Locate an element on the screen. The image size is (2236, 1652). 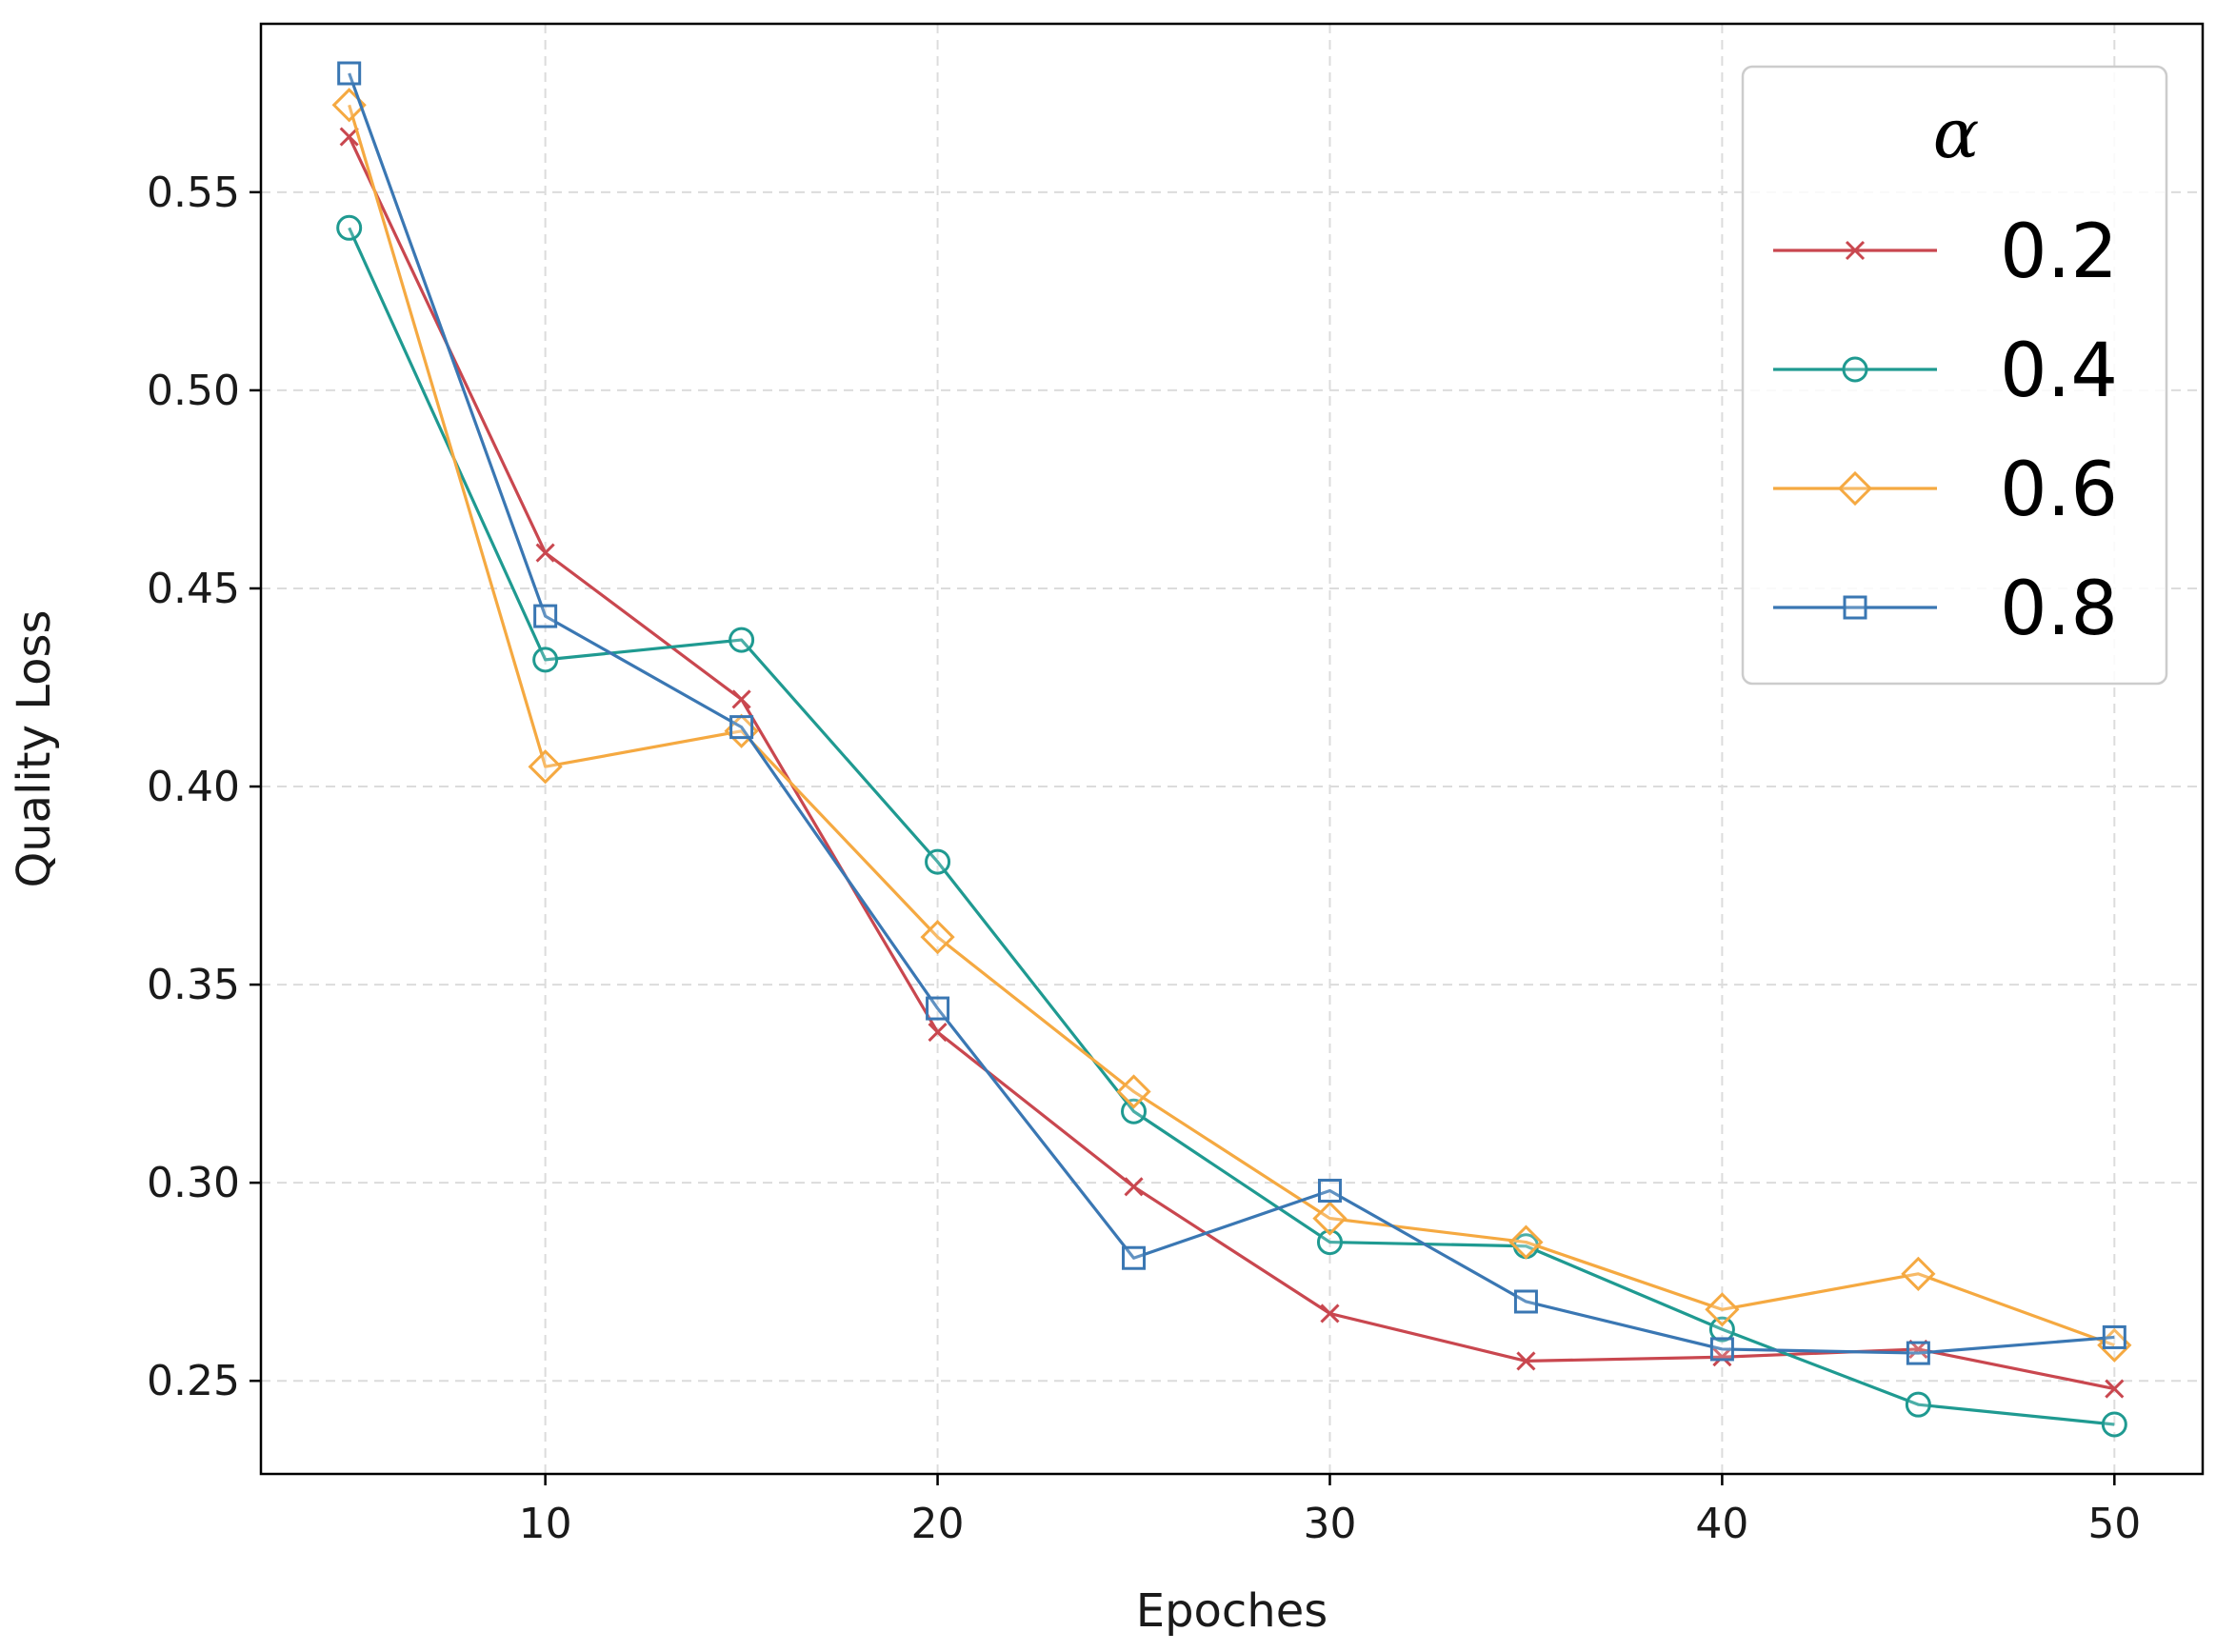
legend-item: 0.2 is located at coordinates (1945, 252).